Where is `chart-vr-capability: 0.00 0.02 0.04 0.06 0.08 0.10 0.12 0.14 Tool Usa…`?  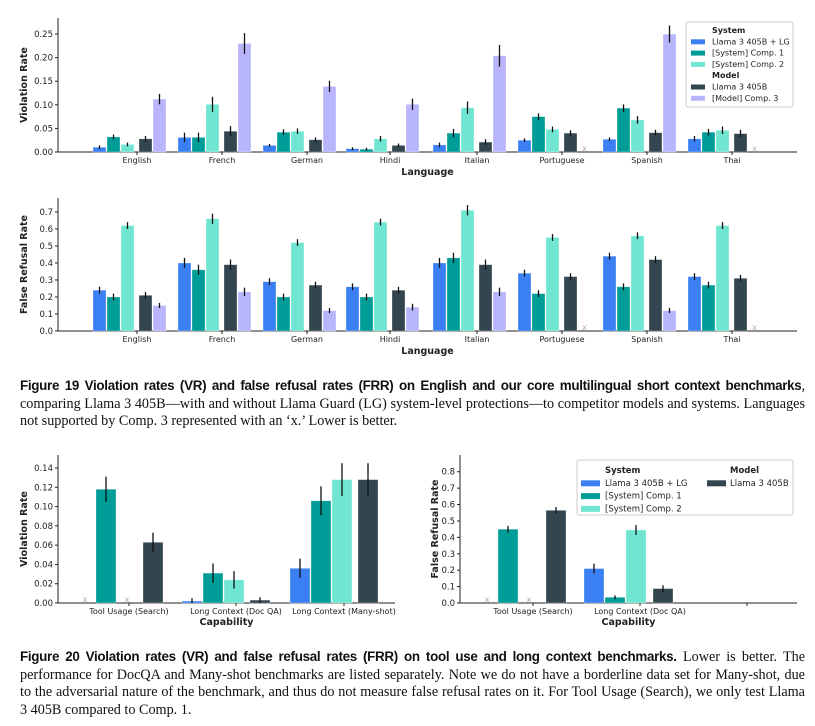
chart-vr-capability: 0.00 0.02 0.04 0.06 0.08 0.10 0.12 0.14 Tool Usa… is located at coordinates (207, 541).